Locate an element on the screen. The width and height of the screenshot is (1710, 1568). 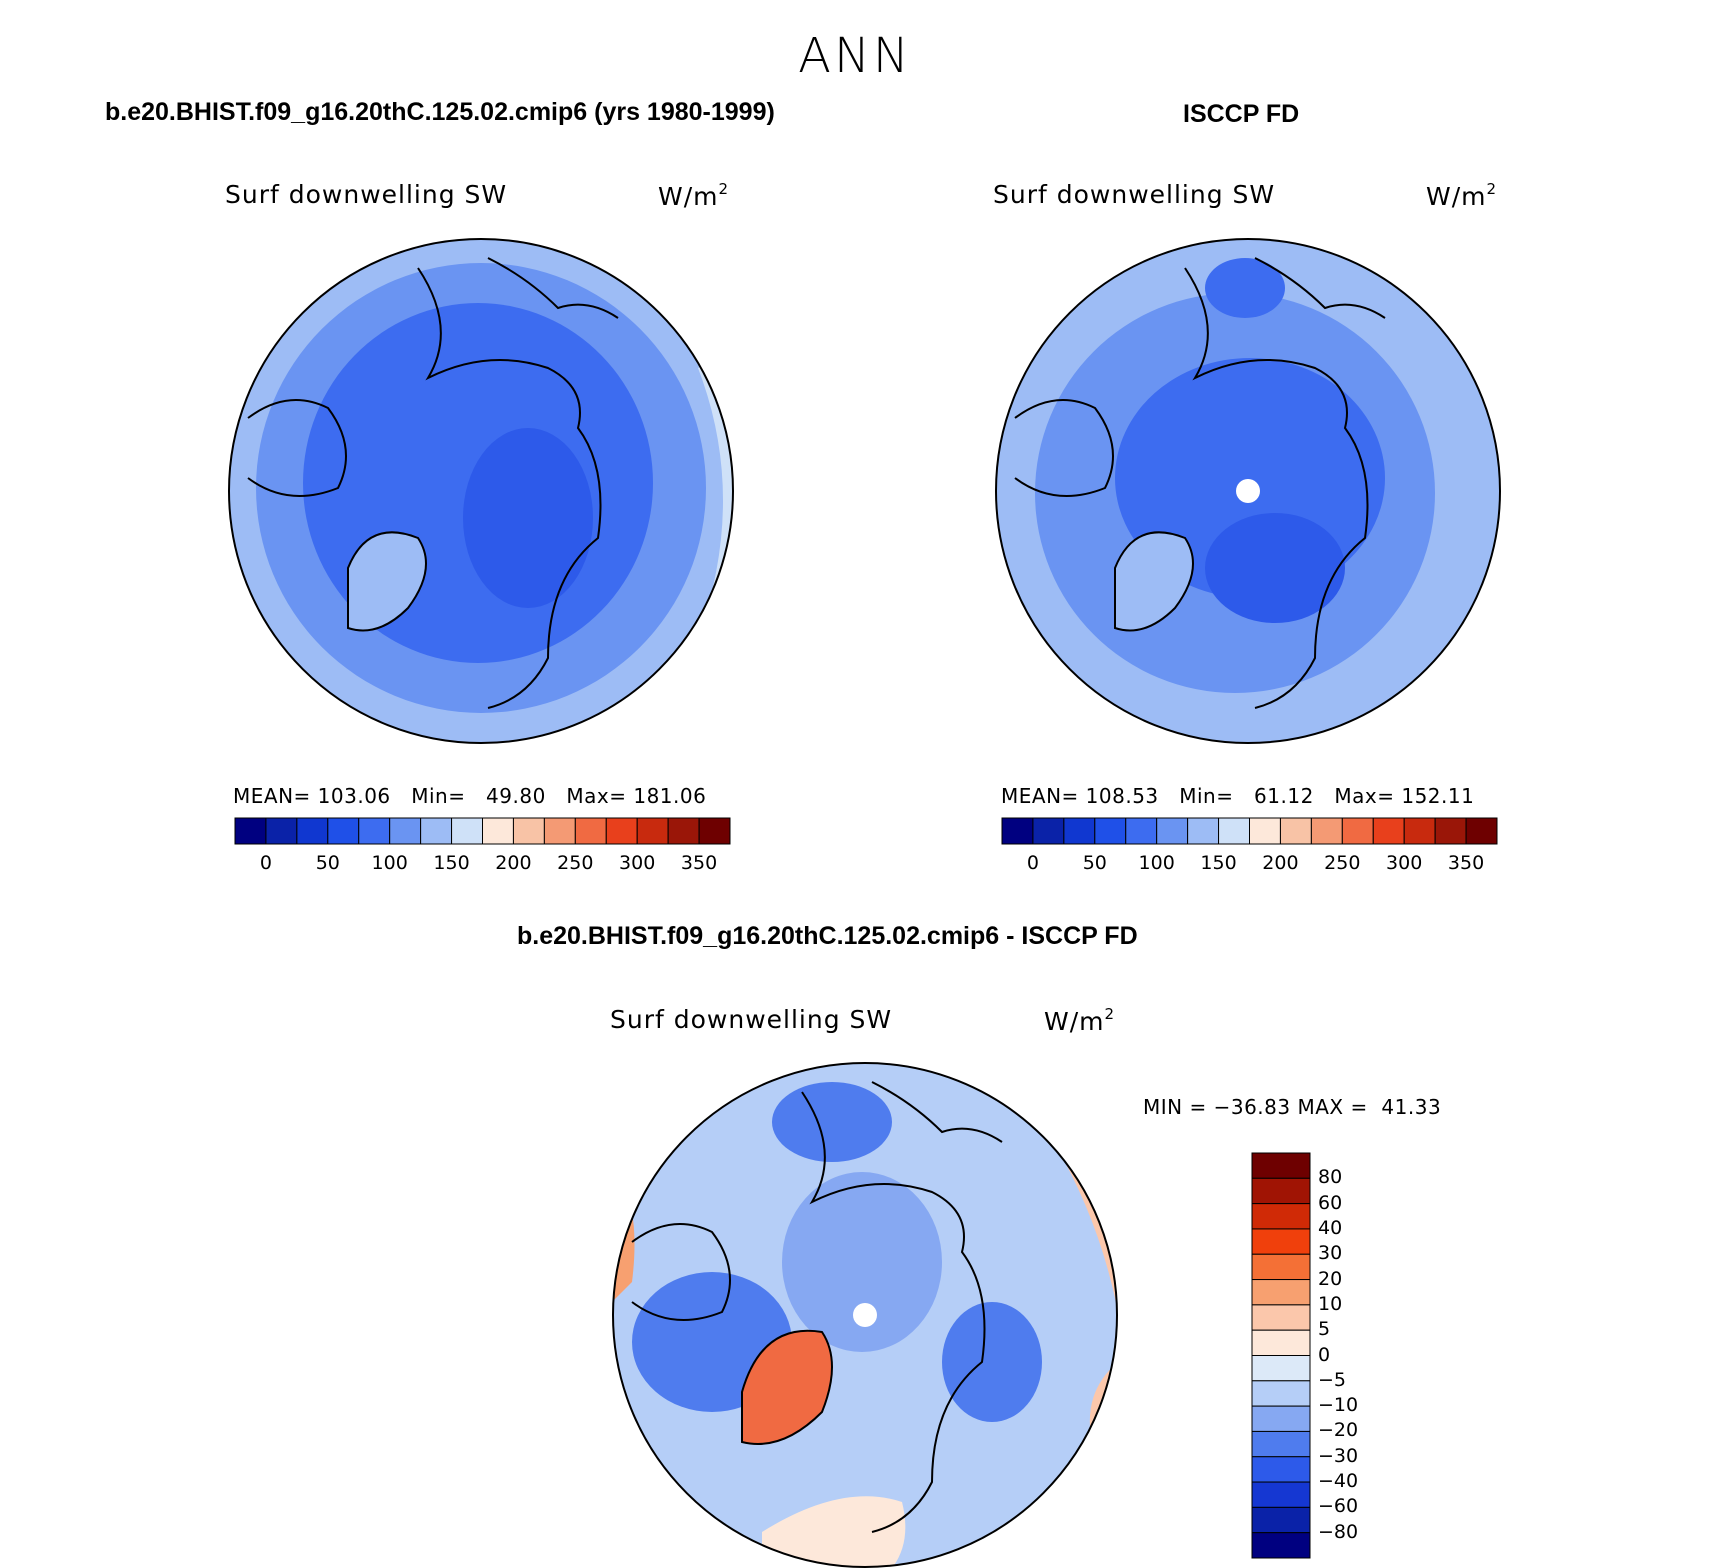
obs-coast-america is located at coordinates (1064, 448).